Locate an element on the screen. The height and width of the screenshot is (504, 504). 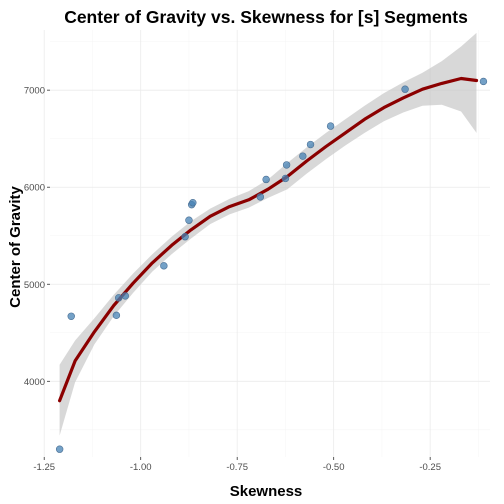
y-tick-label: 5000 is located at coordinates (34, 285).